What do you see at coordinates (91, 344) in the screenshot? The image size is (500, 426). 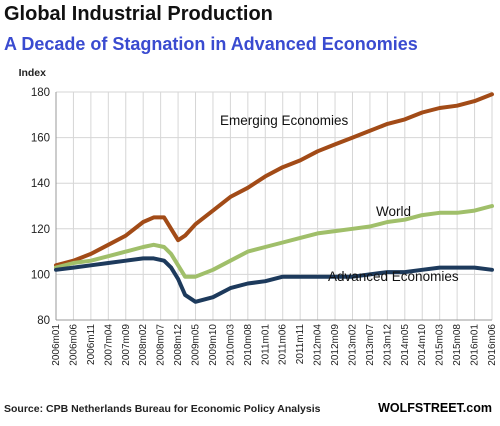 I see `x-tick-label: 2006m11` at bounding box center [91, 344].